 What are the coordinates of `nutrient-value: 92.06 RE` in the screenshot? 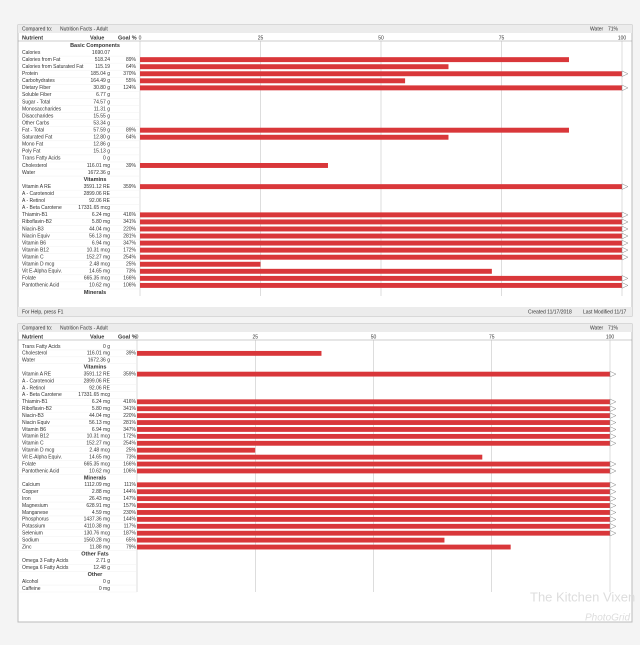 It's located at (100, 388).